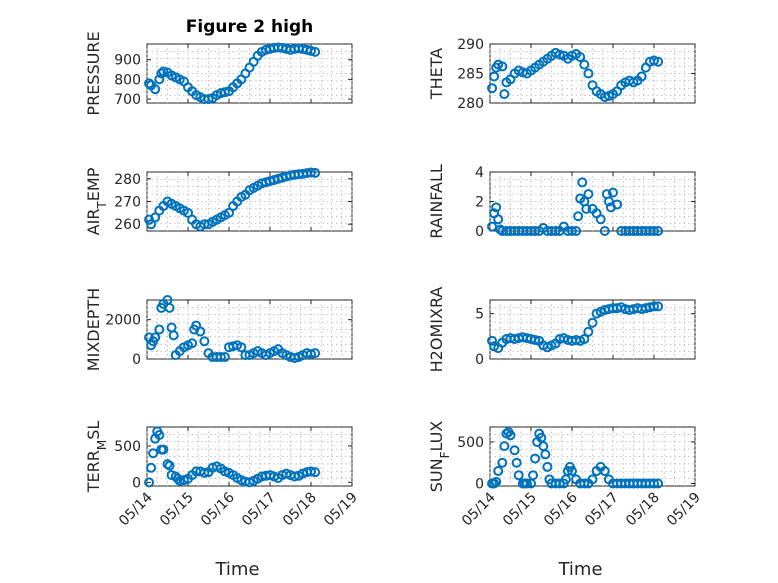 Image resolution: width=778 pixels, height=583 pixels. I want to click on y-tick-label: 260, so click(127, 225).